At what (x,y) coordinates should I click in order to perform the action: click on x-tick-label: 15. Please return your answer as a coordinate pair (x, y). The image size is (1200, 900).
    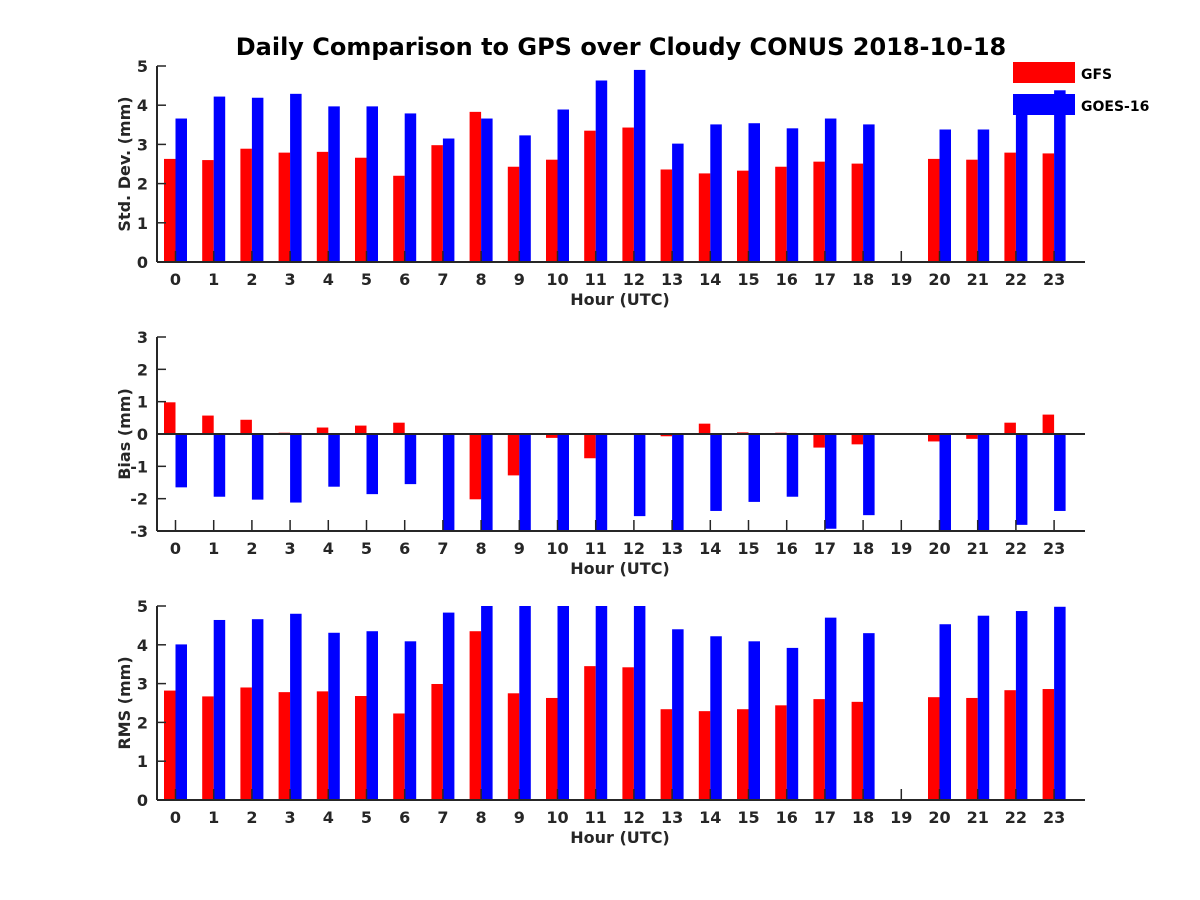
    Looking at the image, I should click on (748, 817).